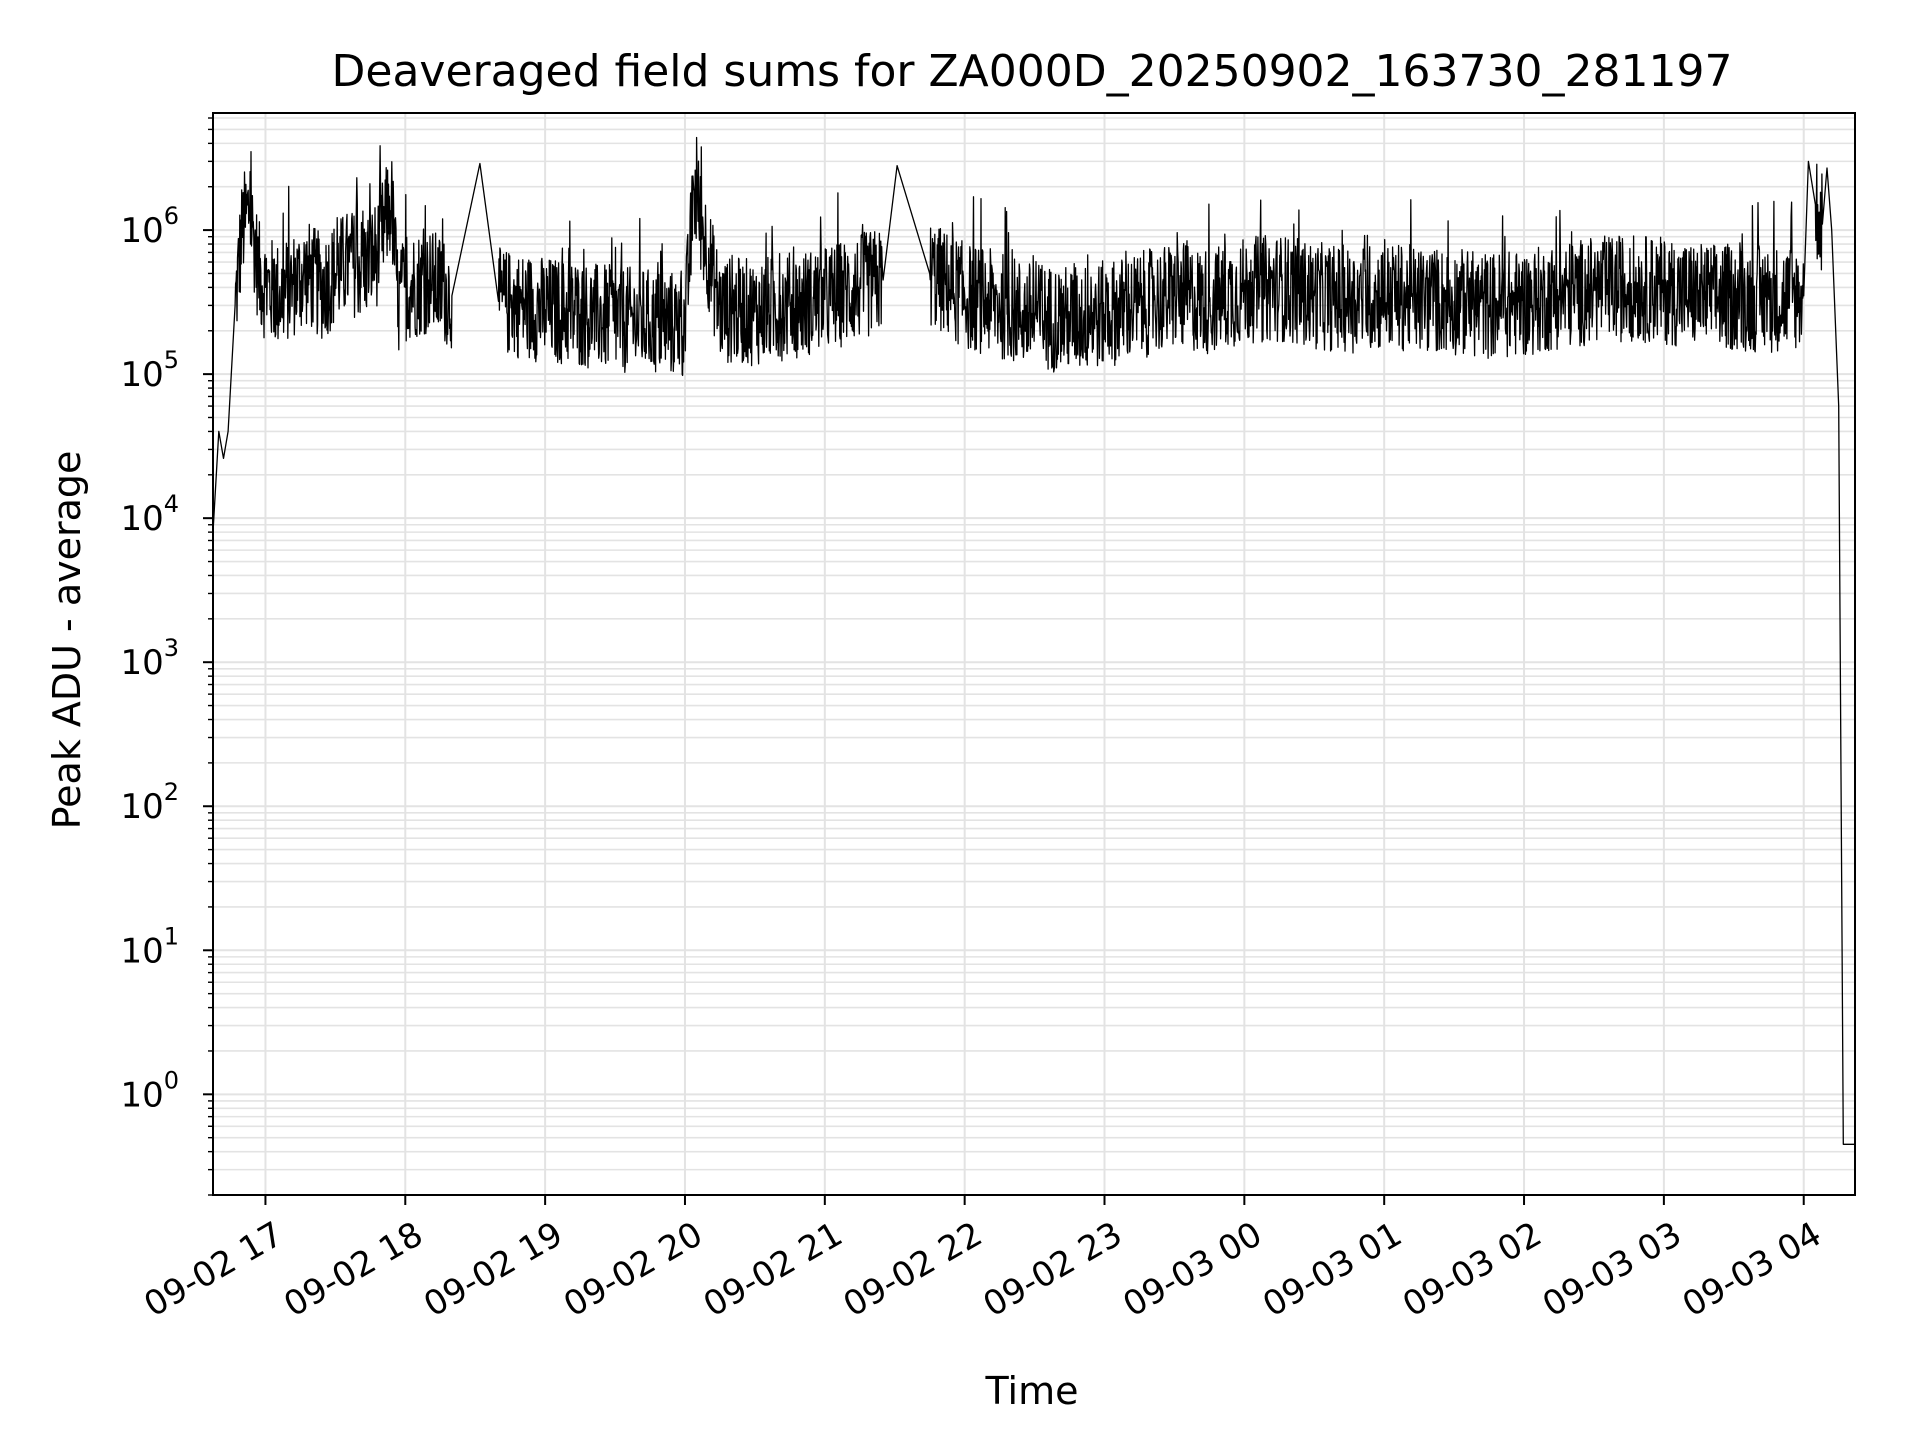  I want to click on y-axis-label: Peak ADU - average, so click(67, 640).